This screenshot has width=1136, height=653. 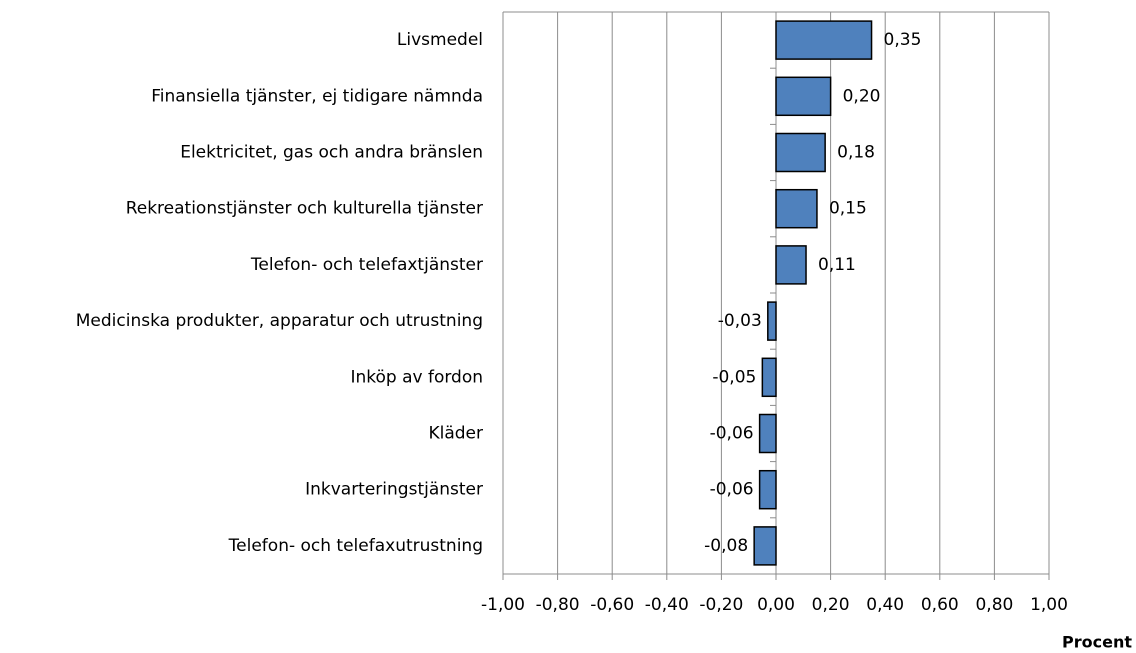 I want to click on y-tick-label: Livsmedel, so click(x=440, y=40).